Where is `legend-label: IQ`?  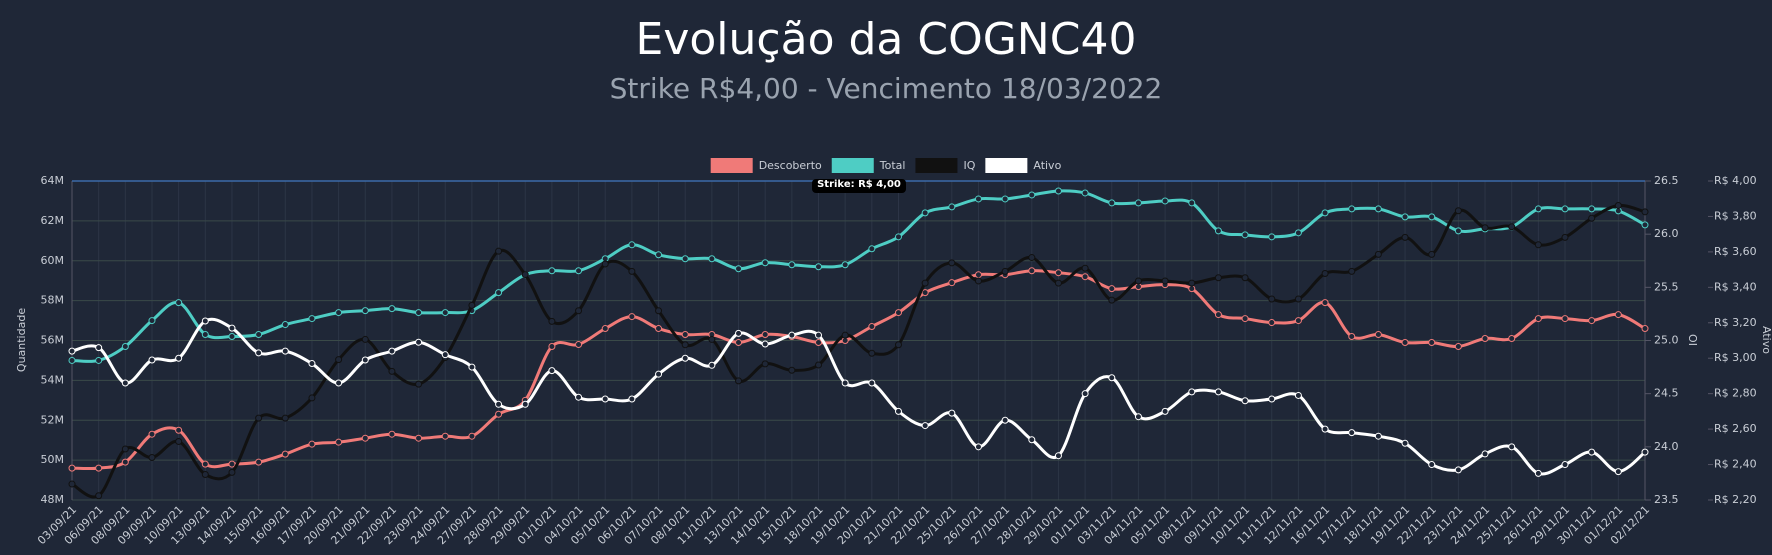 legend-label: IQ is located at coordinates (969, 165).